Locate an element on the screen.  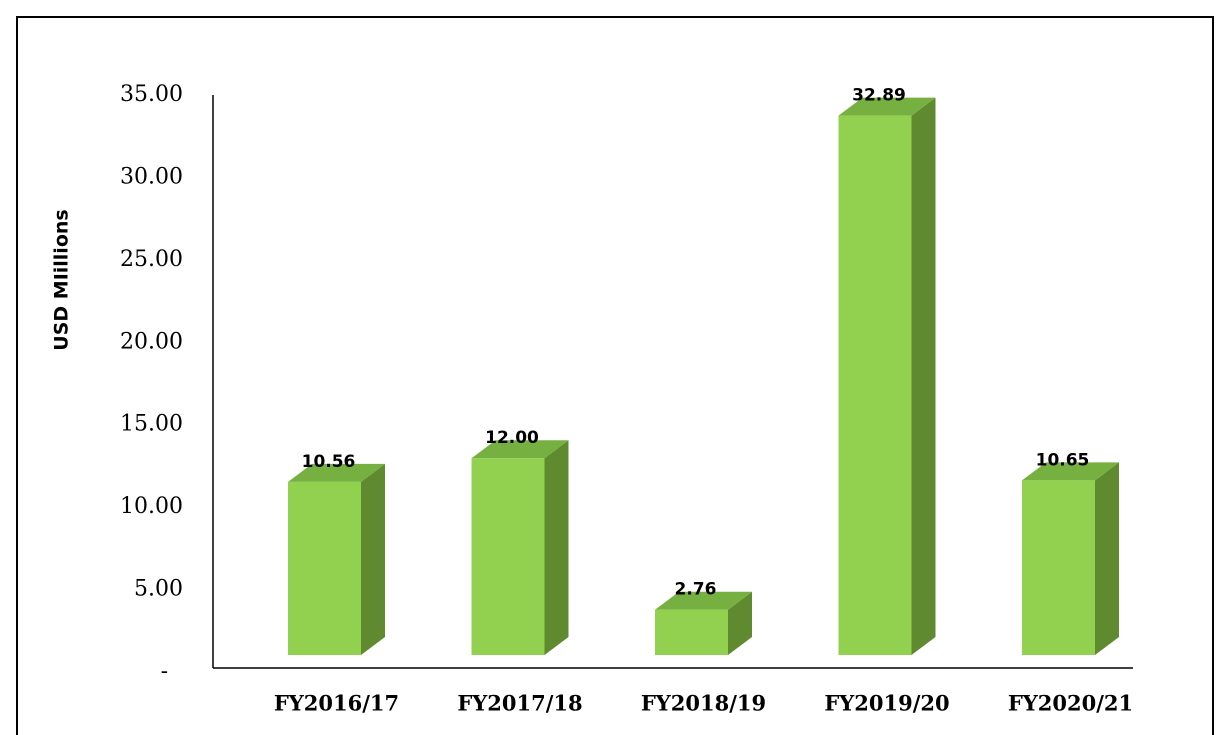
x-tick-label: FY2017/18 is located at coordinates (519, 703).